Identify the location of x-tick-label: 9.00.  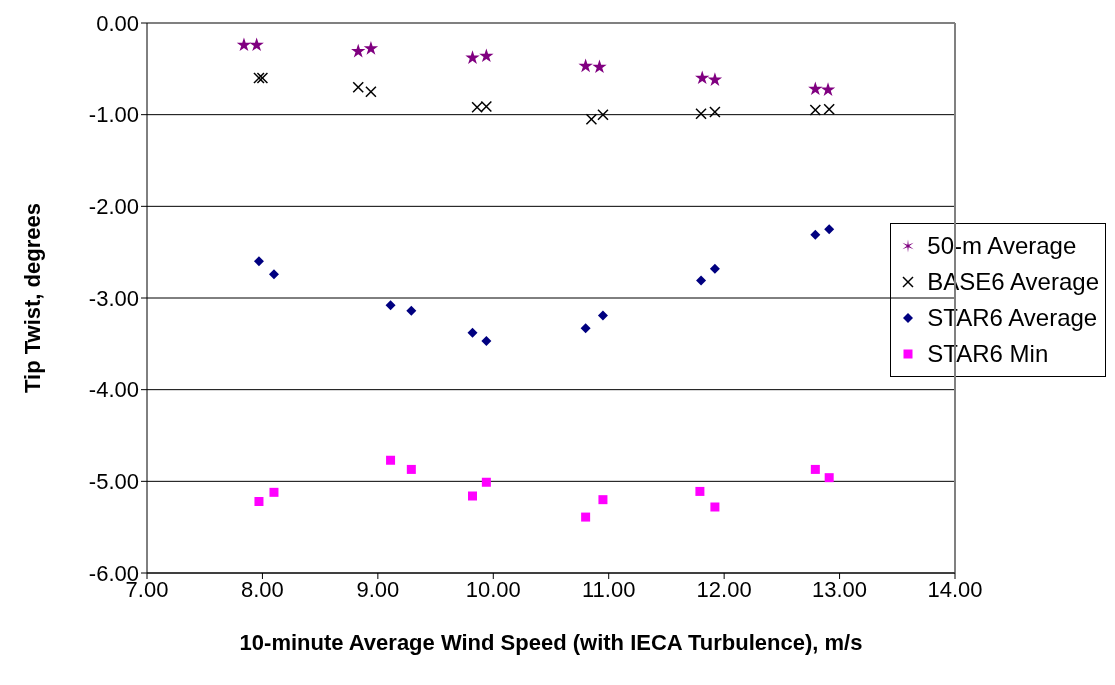
(378, 589).